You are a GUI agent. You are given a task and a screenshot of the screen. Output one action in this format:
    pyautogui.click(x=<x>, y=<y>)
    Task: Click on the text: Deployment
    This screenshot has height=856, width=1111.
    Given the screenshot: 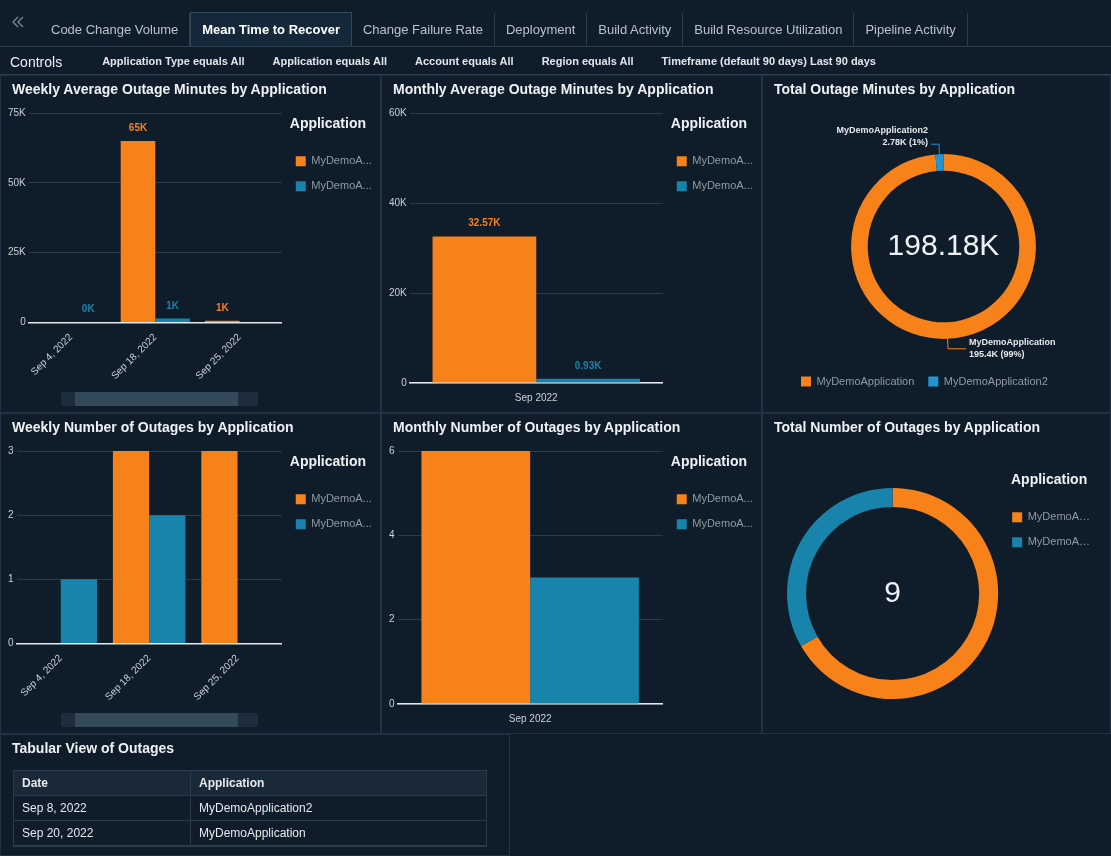 What is the action you would take?
    pyautogui.click(x=541, y=29)
    